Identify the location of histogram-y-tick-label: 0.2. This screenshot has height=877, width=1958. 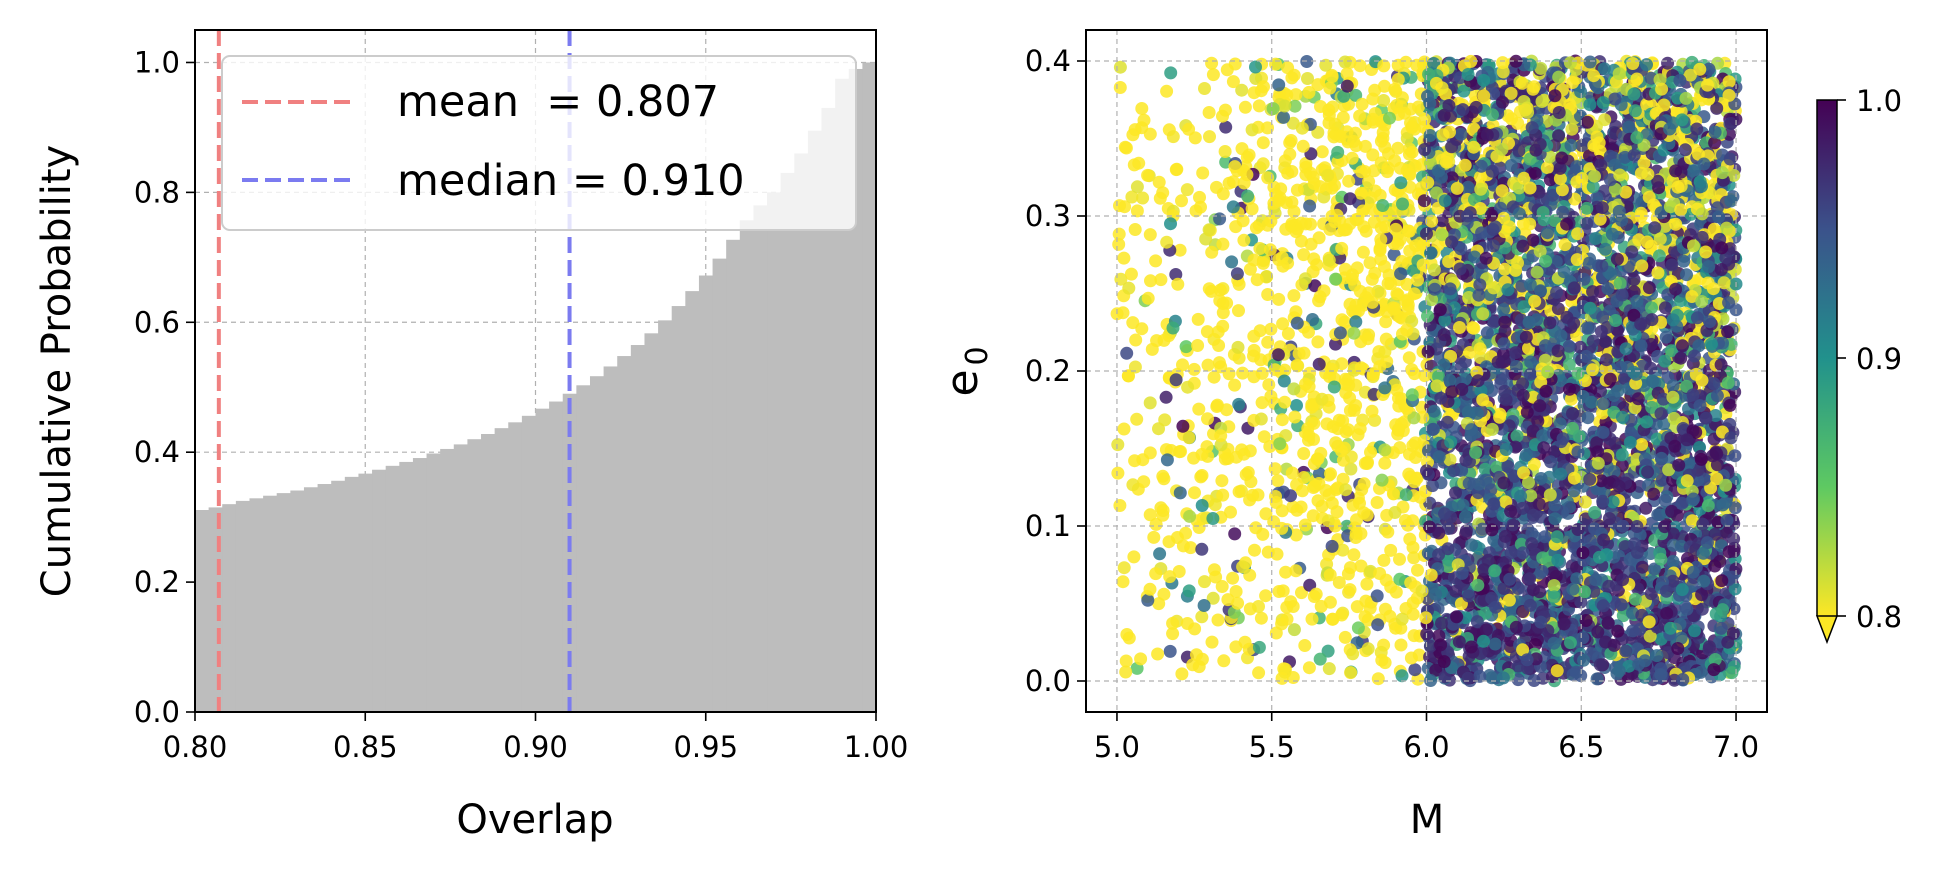
(157, 582).